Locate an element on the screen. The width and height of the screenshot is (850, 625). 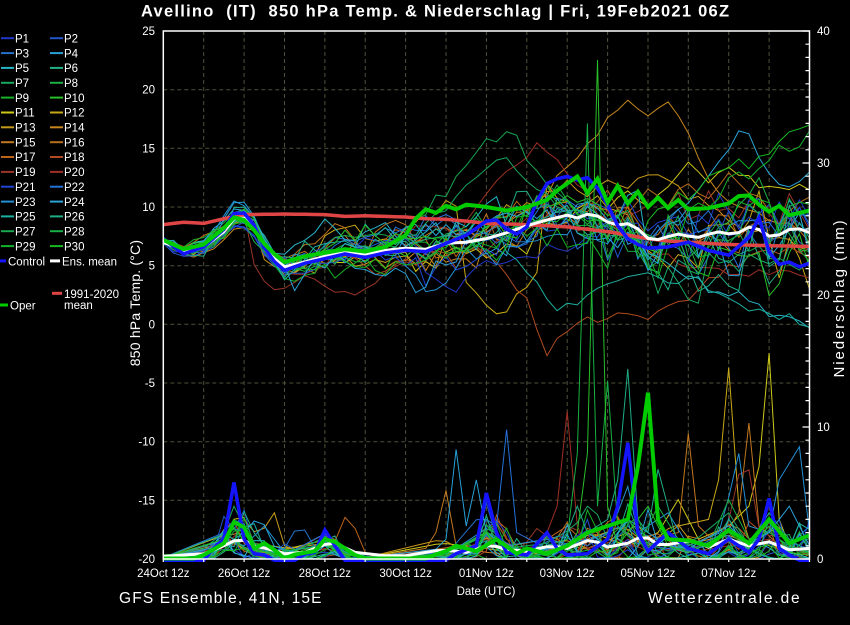
svg-text: 28Oct 12z is located at coordinates (325, 574).